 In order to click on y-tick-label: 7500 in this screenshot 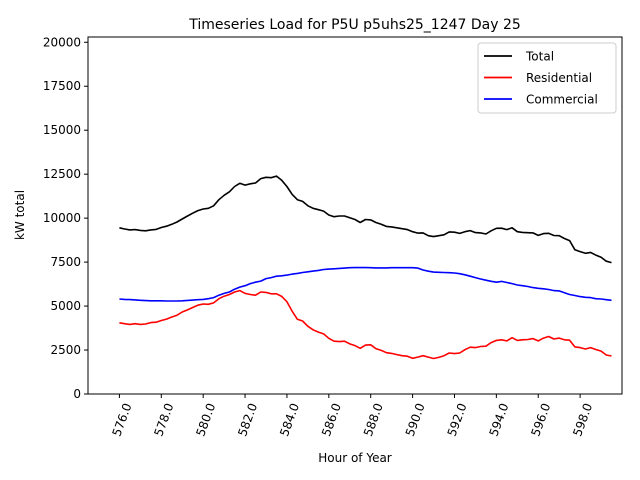, I will do `click(65, 262)`.